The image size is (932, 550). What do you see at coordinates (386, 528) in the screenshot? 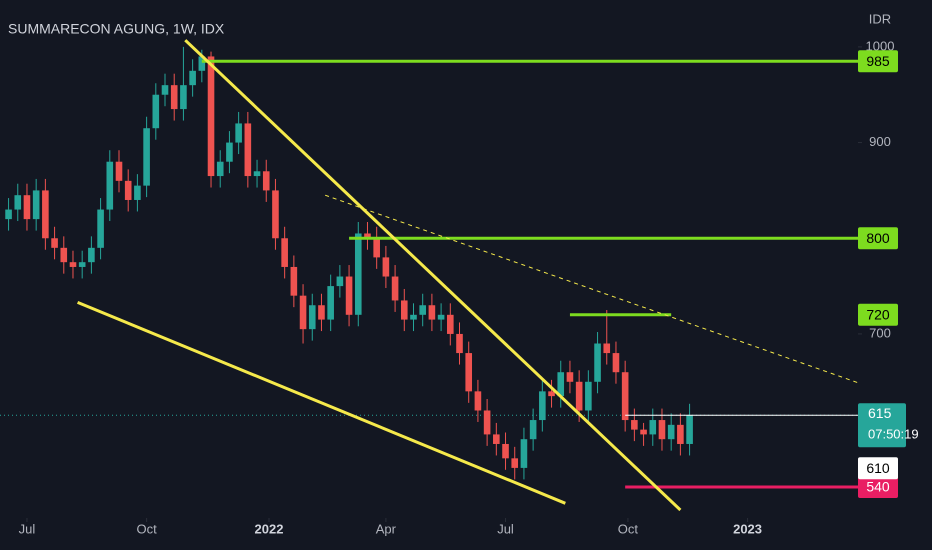
I see `x-tick-label: Apr` at bounding box center [386, 528].